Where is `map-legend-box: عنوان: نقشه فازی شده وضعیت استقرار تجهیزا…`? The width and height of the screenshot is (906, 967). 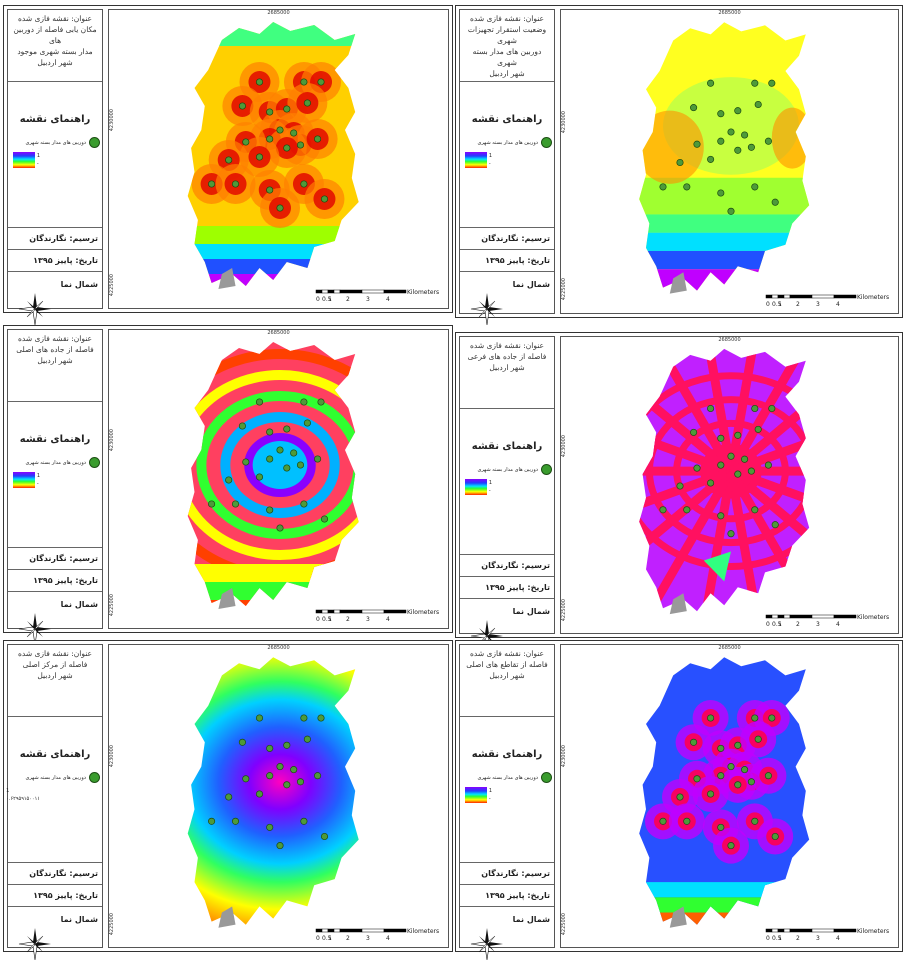
map-legend-box: عنوان: نقشه فازی شده وضعیت استقرار تجهیزا… is located at coordinates (507, 161).